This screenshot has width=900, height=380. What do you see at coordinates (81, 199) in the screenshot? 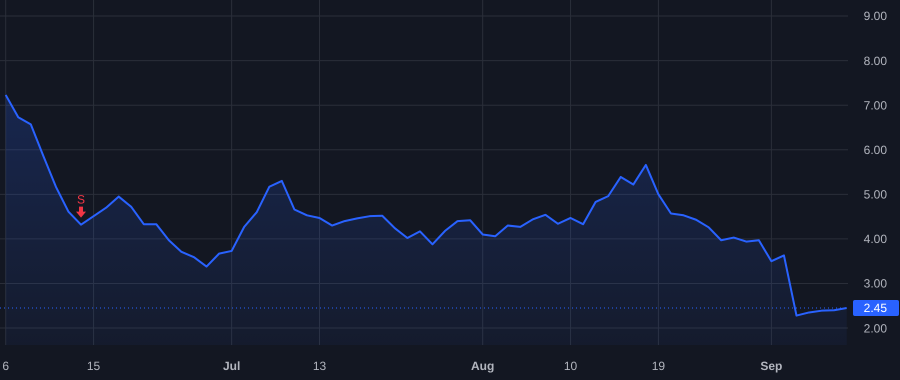
I see `annotation: S` at bounding box center [81, 199].